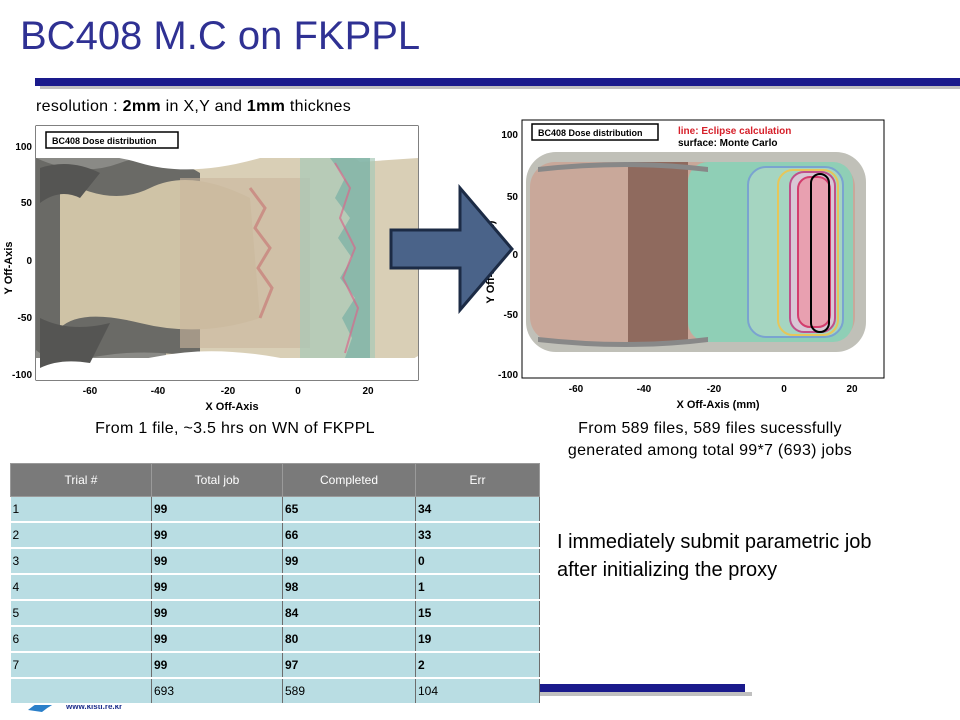 This screenshot has height=720, width=960. What do you see at coordinates (349, 535) in the screenshot?
I see `cell-completed: 66` at bounding box center [349, 535].